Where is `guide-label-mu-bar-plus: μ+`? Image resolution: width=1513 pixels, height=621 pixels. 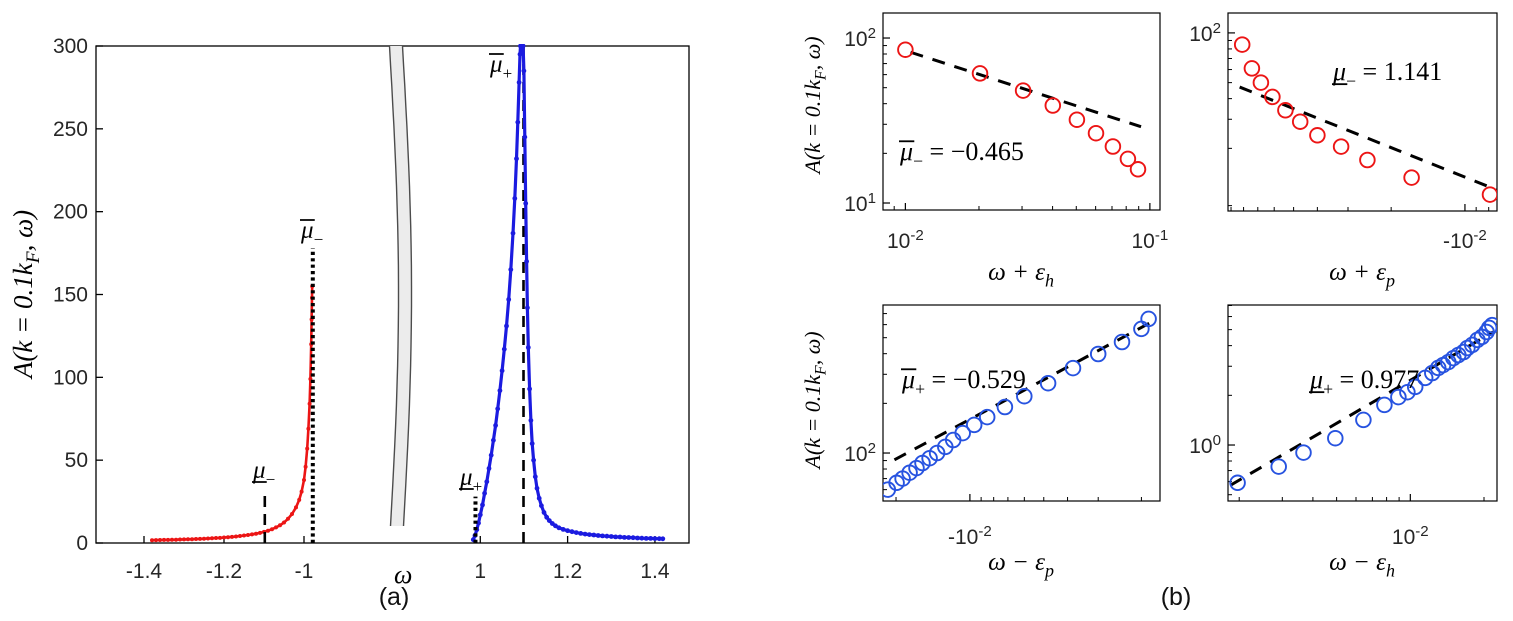
guide-label-mu-bar-plus: μ+ is located at coordinates (500, 67).